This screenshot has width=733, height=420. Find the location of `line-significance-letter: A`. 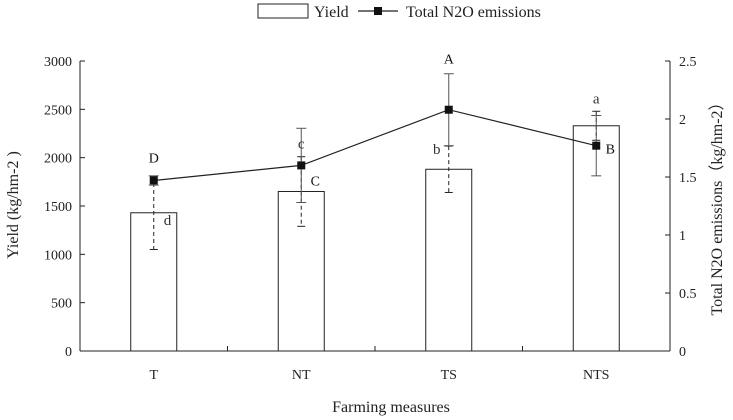

line-significance-letter: A is located at coordinates (449, 60).